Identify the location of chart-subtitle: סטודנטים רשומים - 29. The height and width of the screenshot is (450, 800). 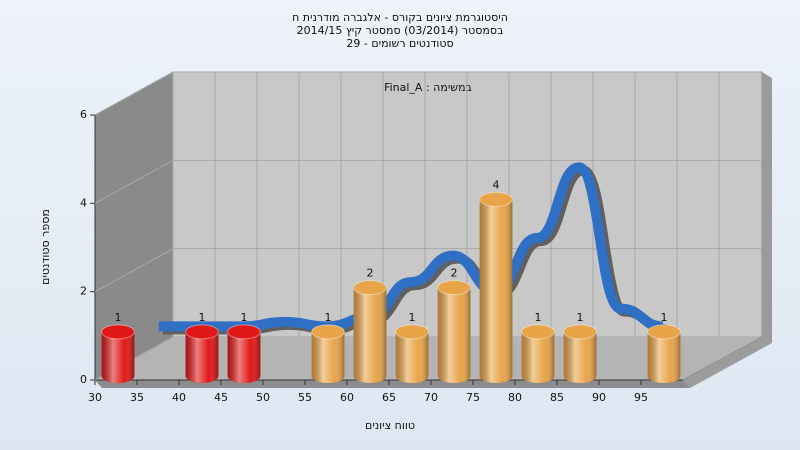
(399, 43).